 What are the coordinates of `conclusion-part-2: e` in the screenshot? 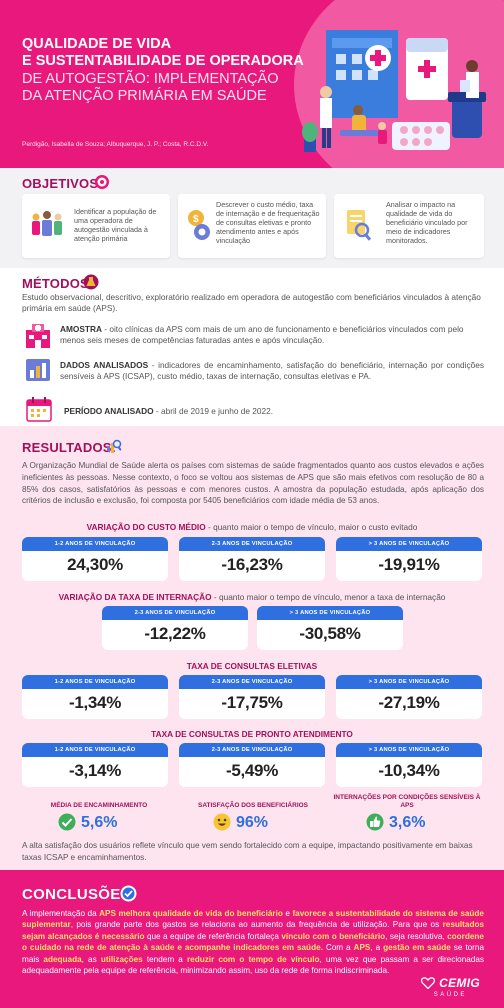 It's located at (287, 913).